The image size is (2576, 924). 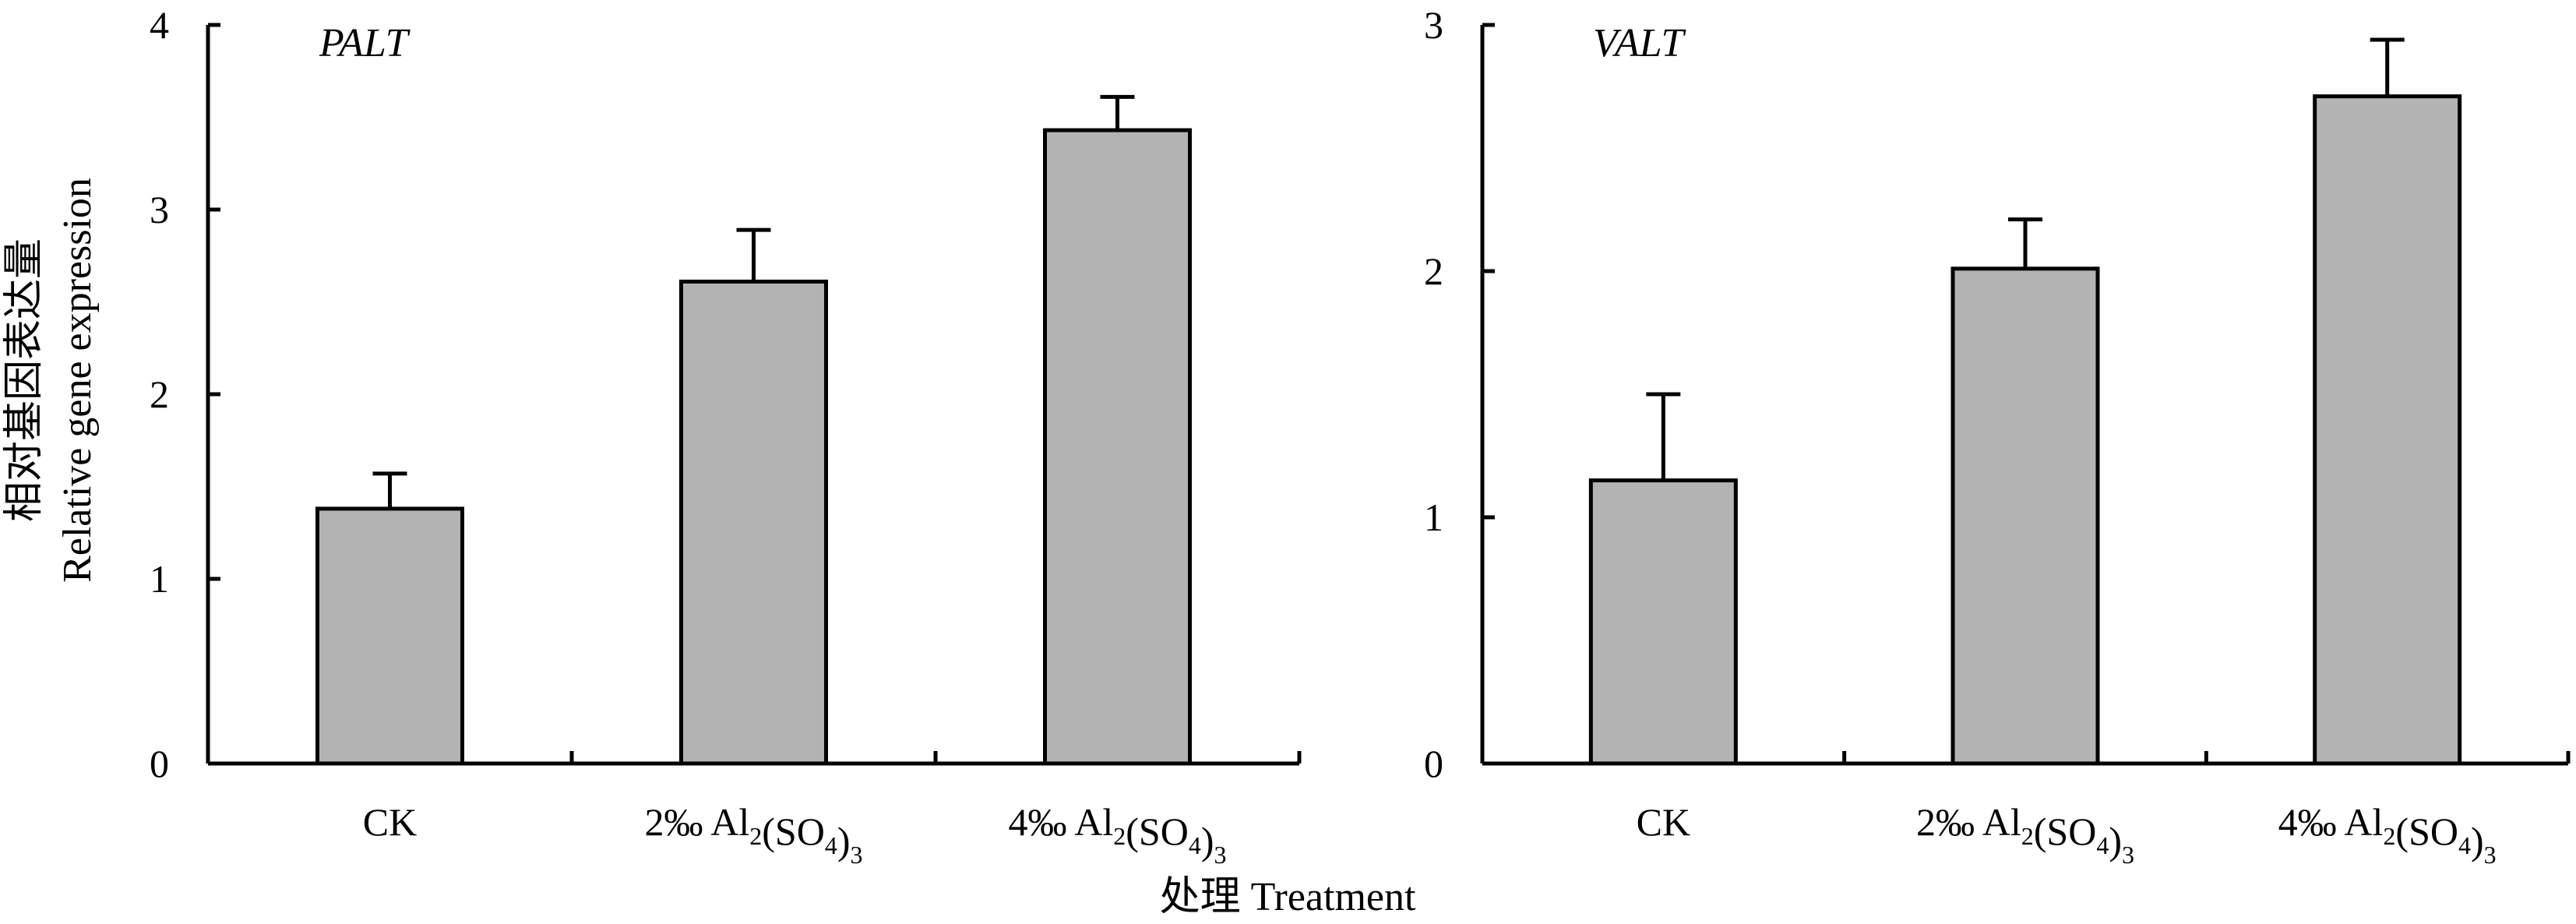 I want to click on panel-title: PALT, so click(x=365, y=43).